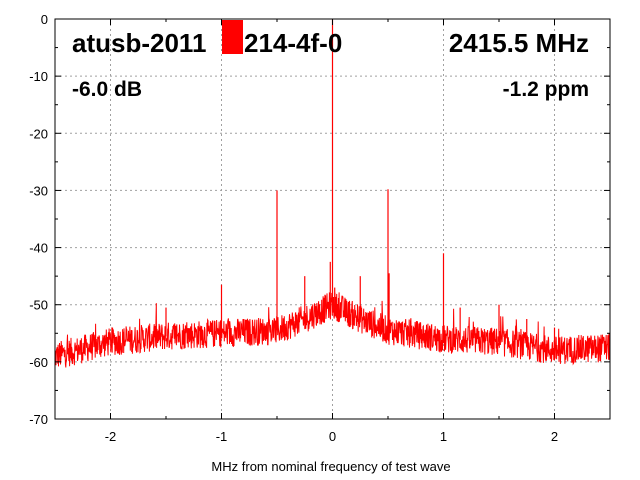 This screenshot has height=480, width=640. Describe the element at coordinates (44, 19) in the screenshot. I see `y-tick-label: 0` at that location.